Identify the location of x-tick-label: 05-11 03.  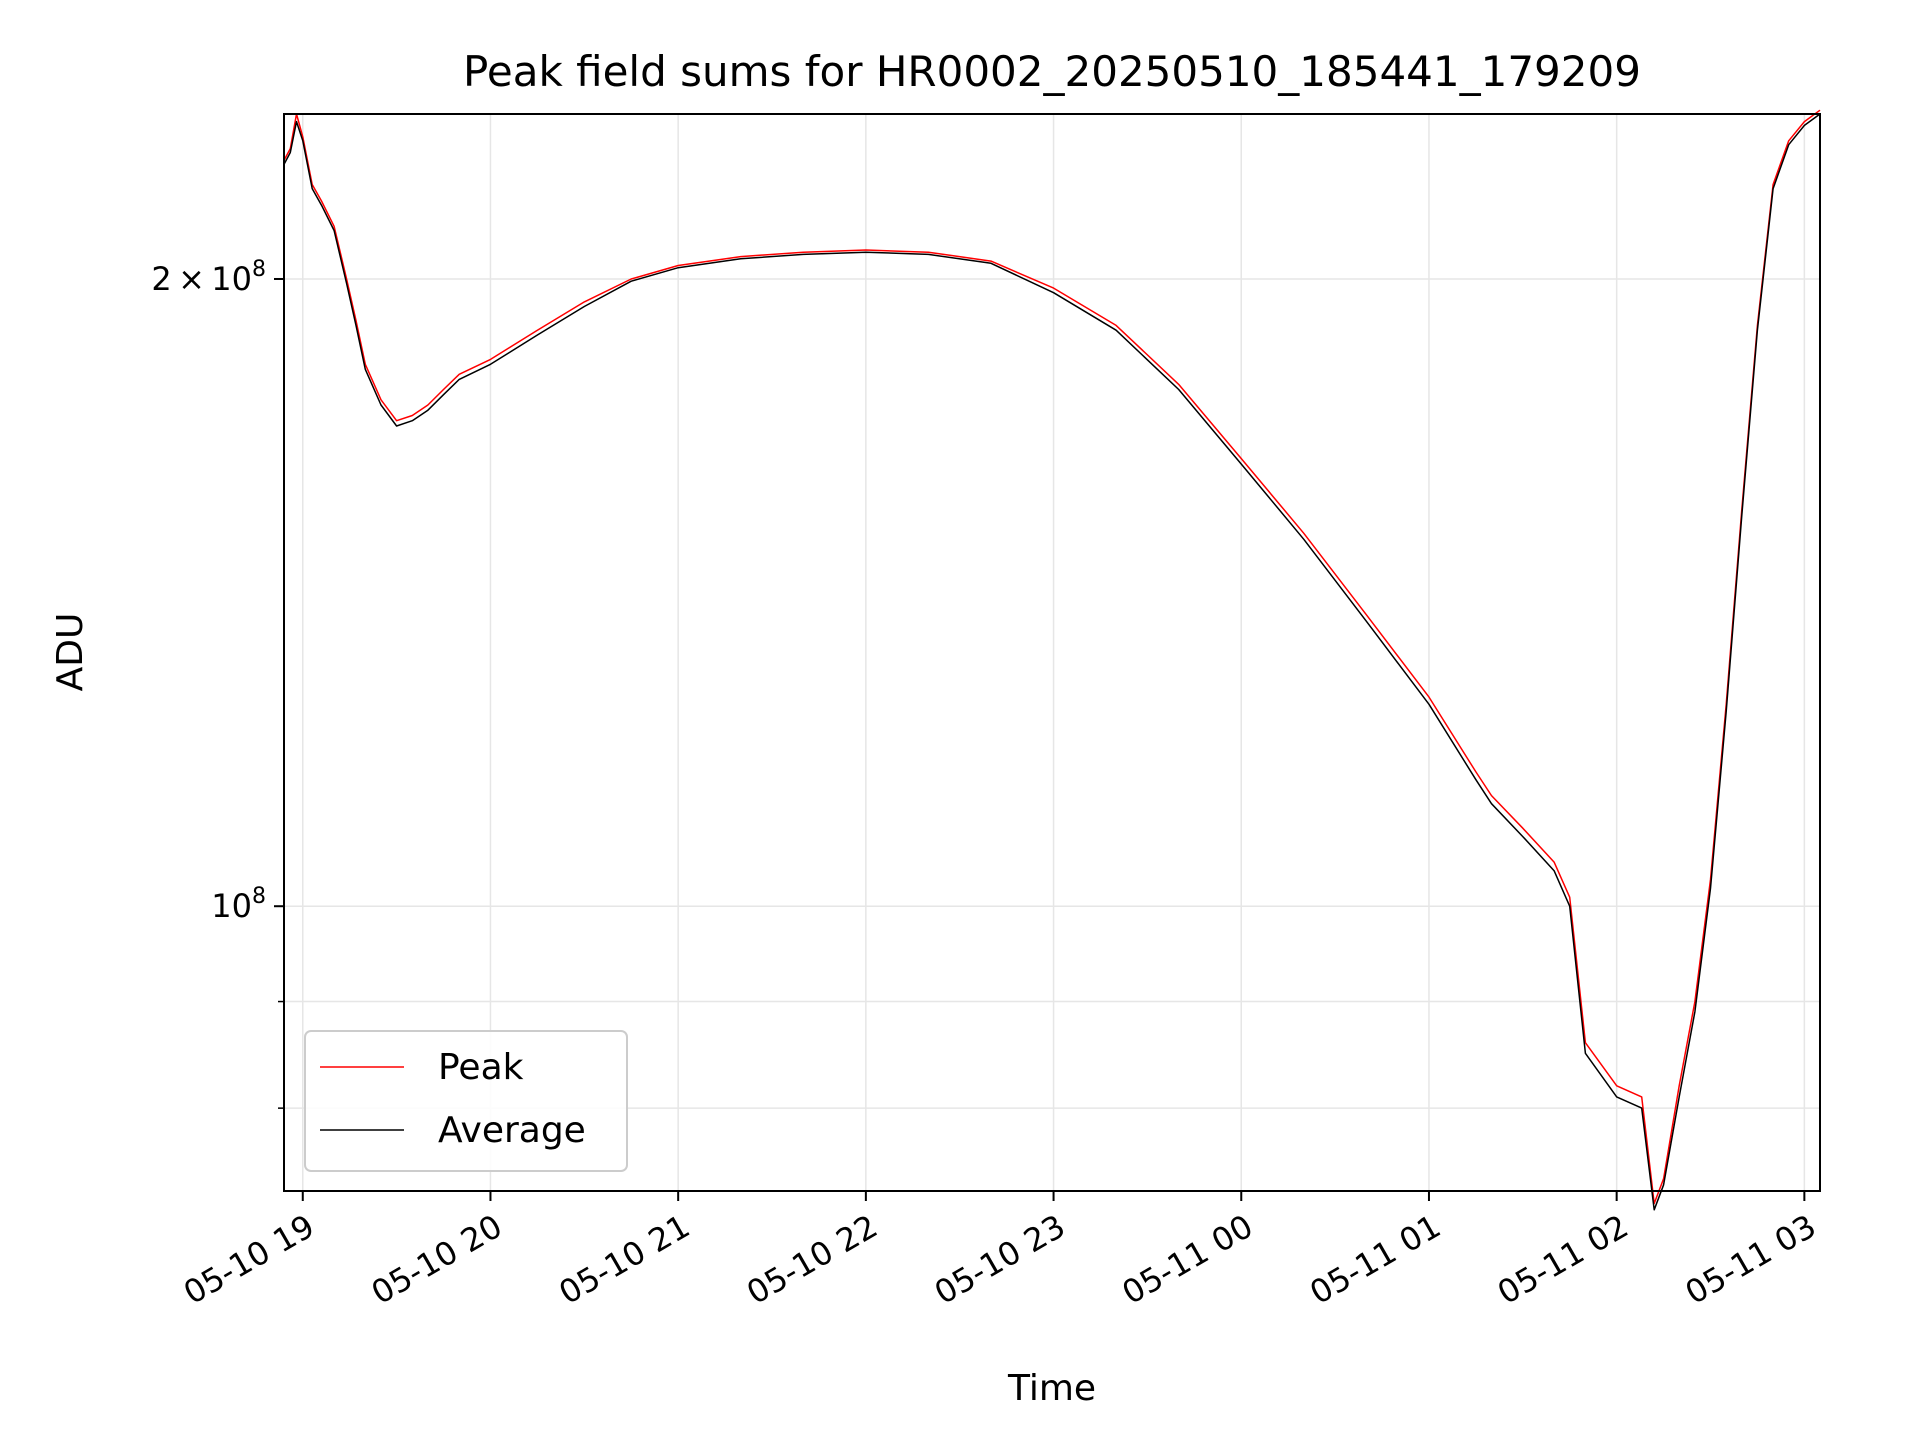
(1751, 1259).